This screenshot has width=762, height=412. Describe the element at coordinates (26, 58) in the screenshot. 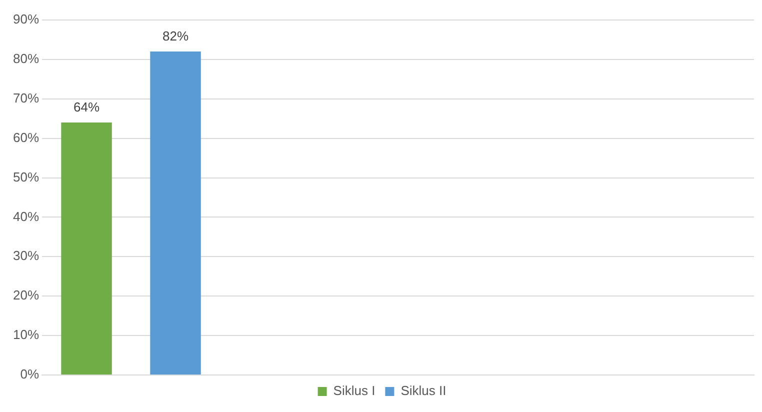

I see `y-tick-label: 80%` at that location.